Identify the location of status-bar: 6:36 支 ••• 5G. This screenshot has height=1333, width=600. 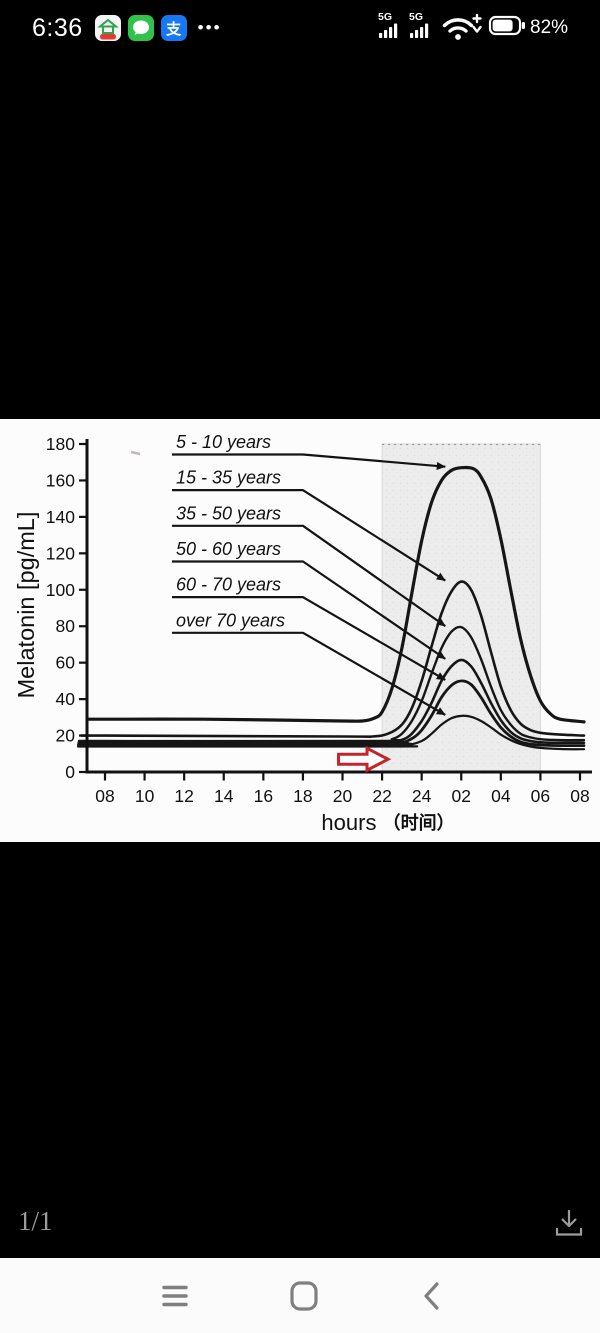
(300, 28).